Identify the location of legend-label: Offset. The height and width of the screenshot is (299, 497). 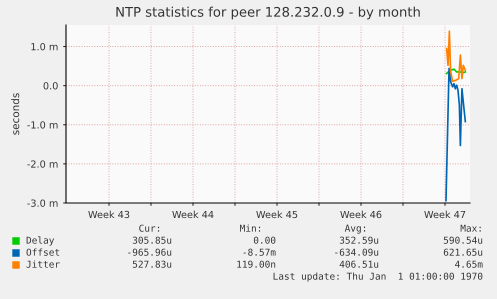
(43, 252).